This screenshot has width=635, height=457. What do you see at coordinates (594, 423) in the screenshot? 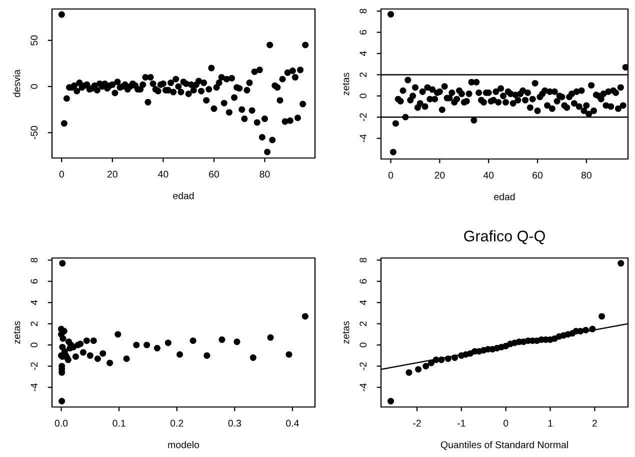
I see `x-tick-label: 2` at bounding box center [594, 423].